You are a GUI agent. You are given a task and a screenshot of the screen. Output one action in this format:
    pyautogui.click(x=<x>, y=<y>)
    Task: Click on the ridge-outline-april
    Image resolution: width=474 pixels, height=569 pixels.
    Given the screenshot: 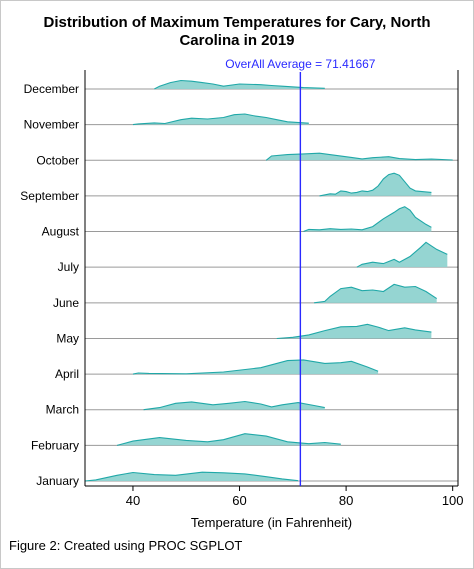 What is the action you would take?
    pyautogui.click(x=255, y=367)
    